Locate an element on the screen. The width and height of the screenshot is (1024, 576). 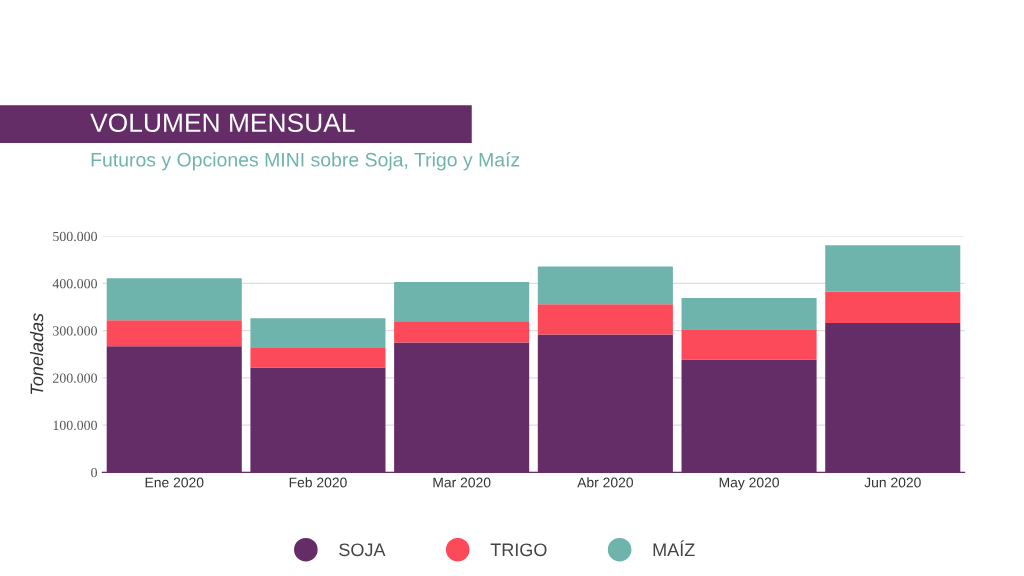
chart-subtitle: Futuros y Opciones MINI sobre Soja, Trigo y Maíz is located at coordinates (305, 161).